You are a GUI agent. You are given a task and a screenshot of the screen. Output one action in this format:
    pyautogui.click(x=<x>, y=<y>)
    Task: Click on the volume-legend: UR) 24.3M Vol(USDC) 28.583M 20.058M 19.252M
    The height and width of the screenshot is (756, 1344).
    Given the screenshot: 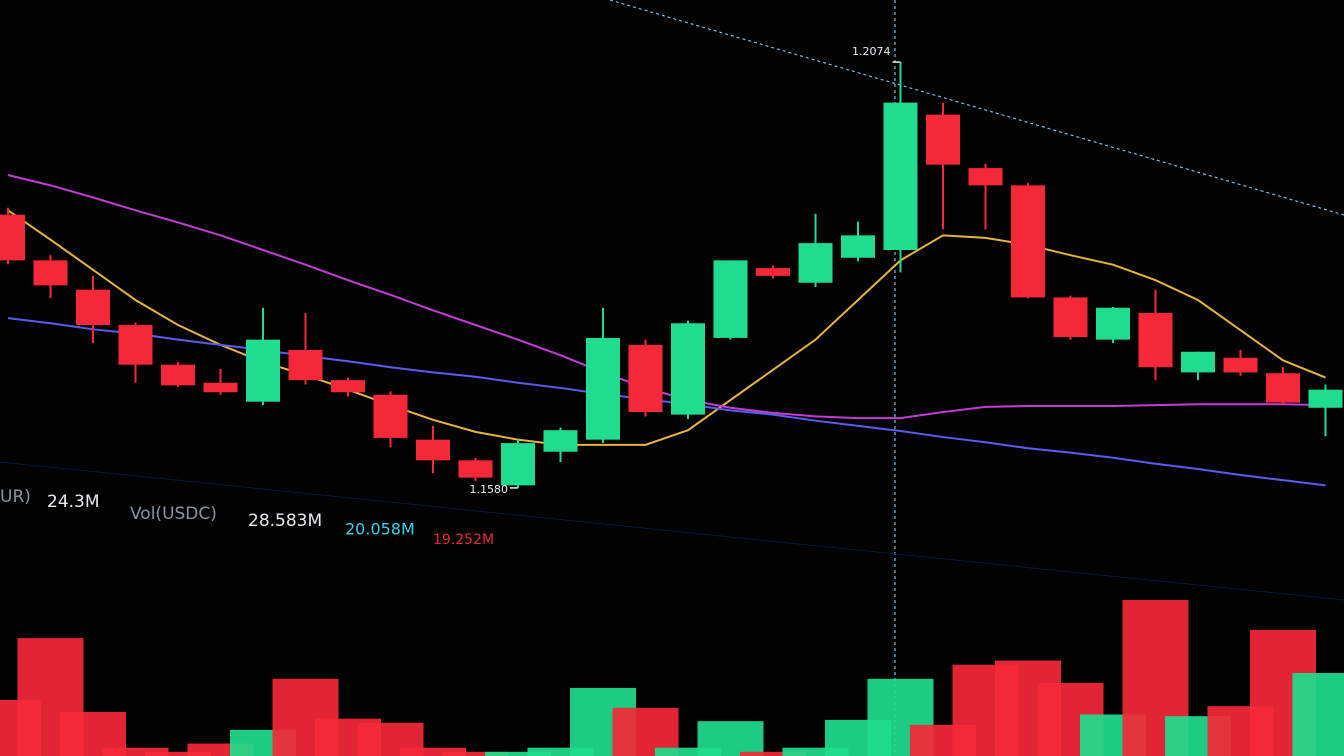 What is the action you would take?
    pyautogui.click(x=247, y=517)
    